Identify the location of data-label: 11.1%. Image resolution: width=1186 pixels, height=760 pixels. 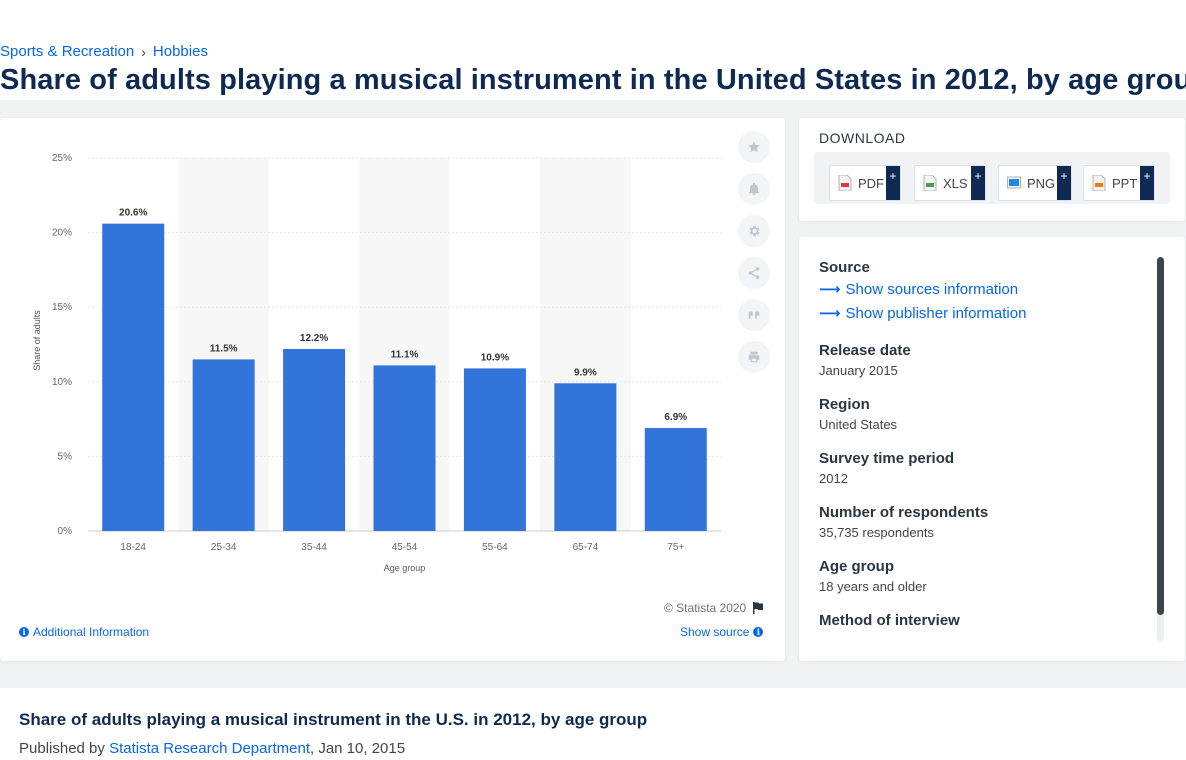
(405, 354).